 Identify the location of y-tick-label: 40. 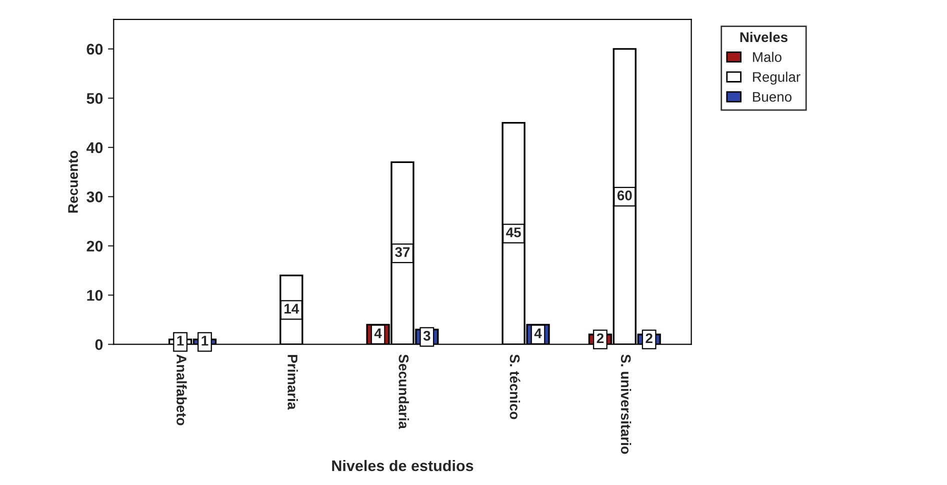
(94, 148).